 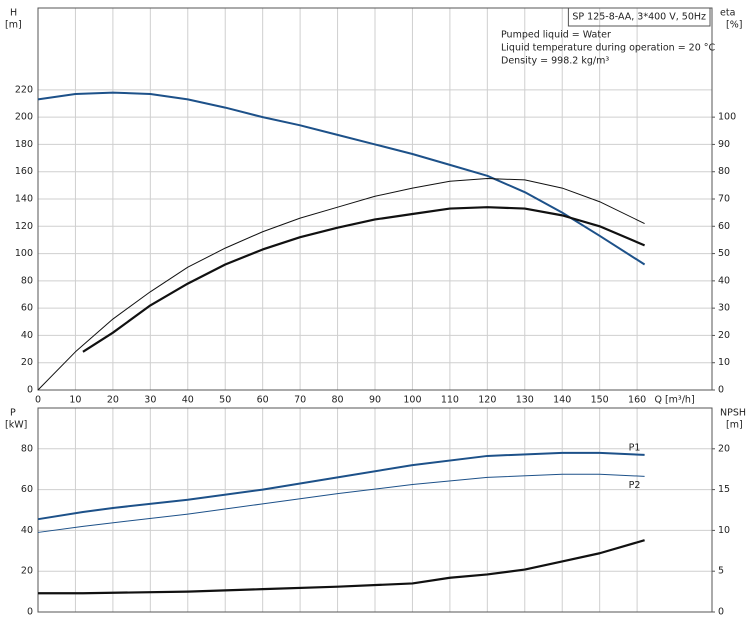 I want to click on y2-tick-label: 70, so click(x=724, y=199).